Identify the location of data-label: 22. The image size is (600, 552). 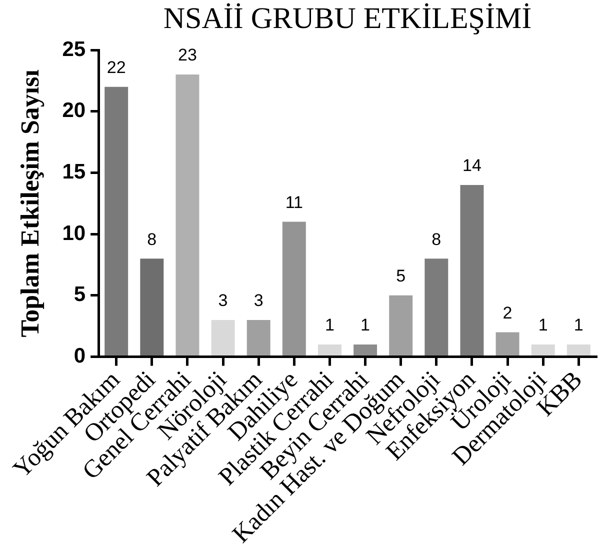
(116, 67).